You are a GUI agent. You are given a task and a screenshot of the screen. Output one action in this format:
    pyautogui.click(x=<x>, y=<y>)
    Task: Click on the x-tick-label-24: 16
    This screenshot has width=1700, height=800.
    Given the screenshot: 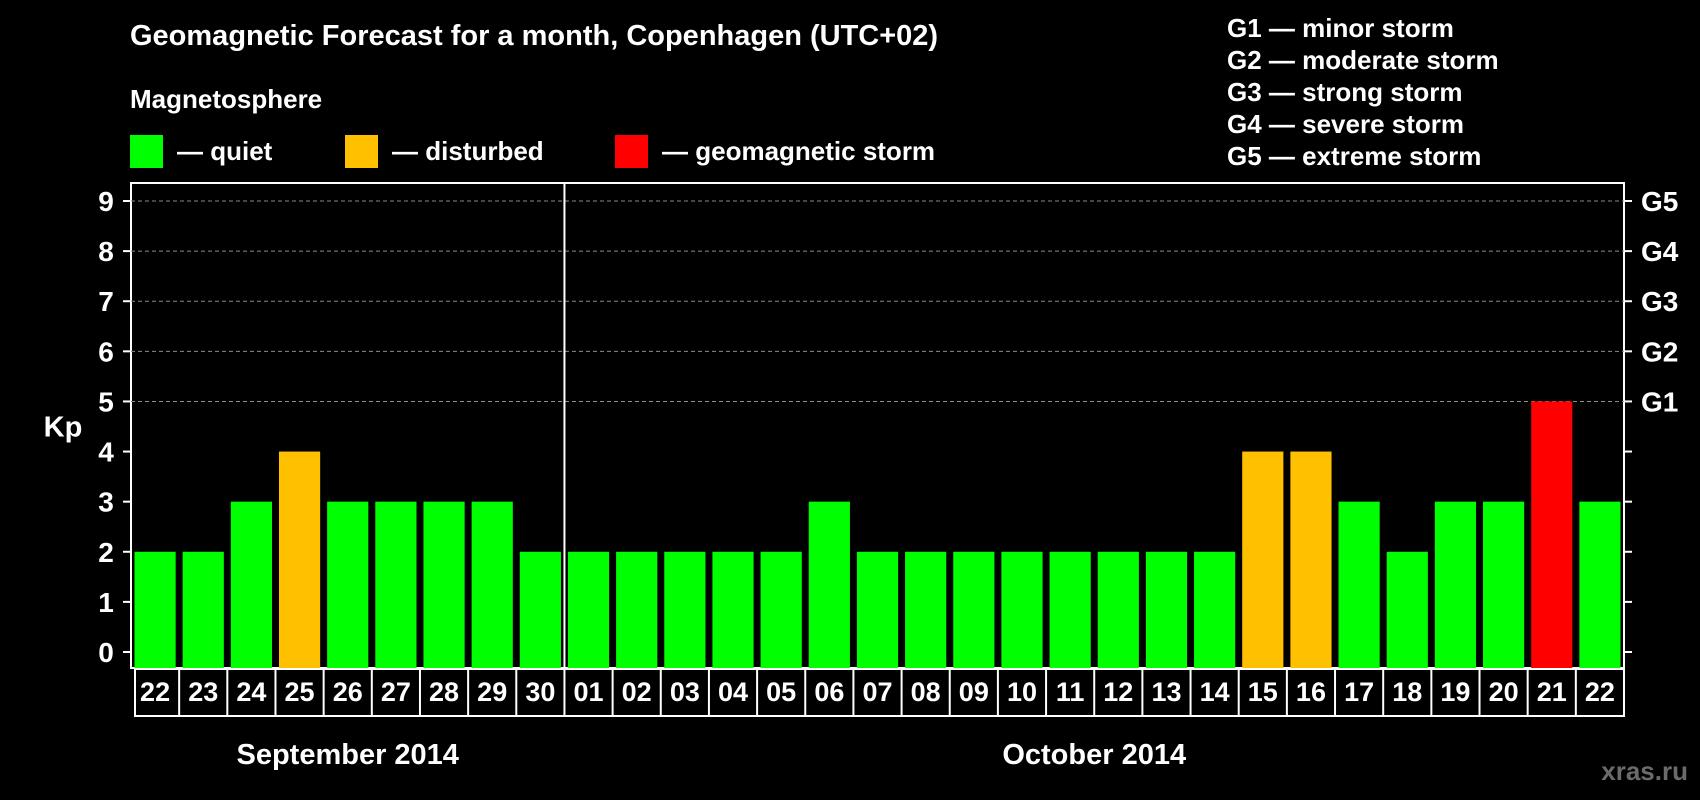 What is the action you would take?
    pyautogui.click(x=1311, y=692)
    